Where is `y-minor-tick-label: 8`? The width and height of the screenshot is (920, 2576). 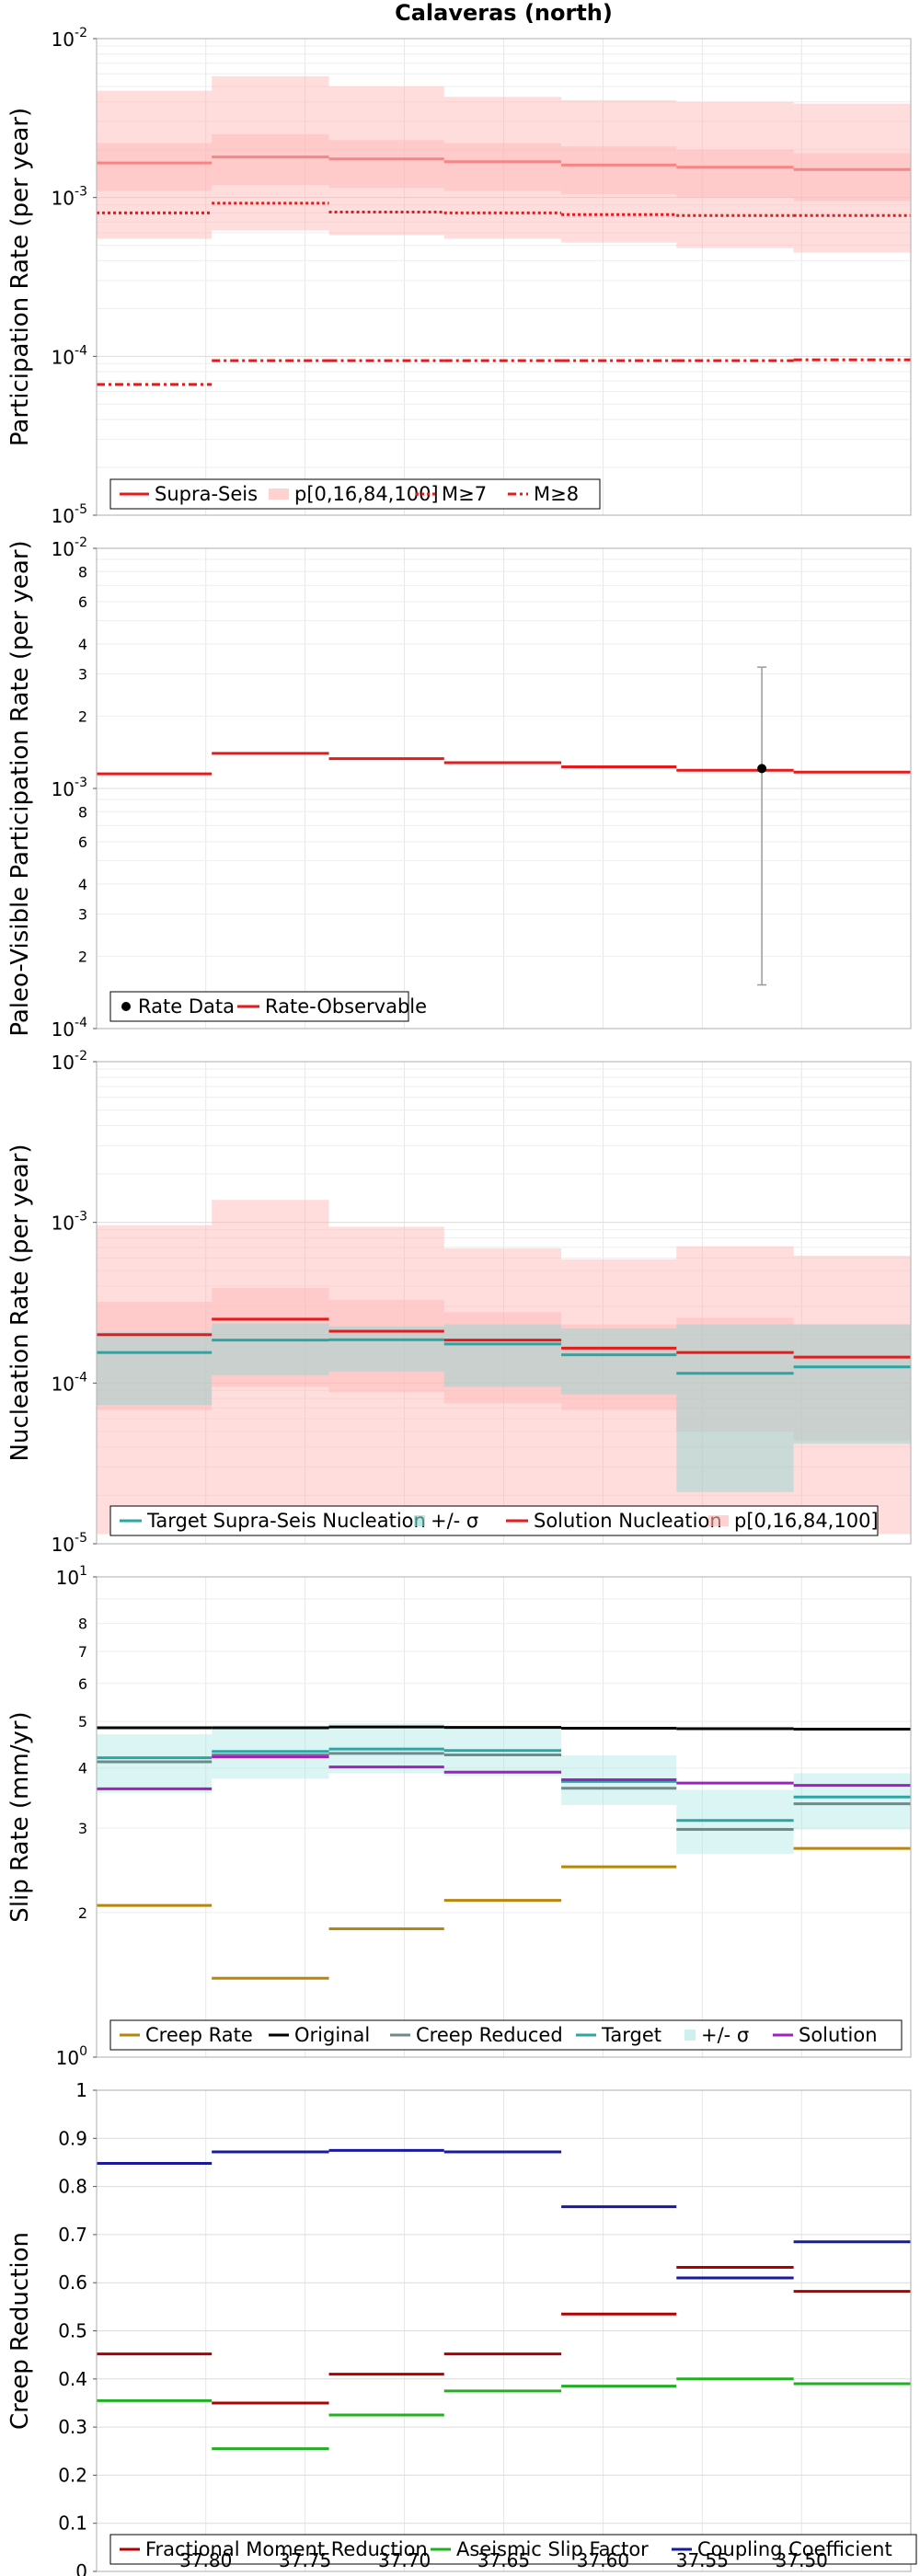 y-minor-tick-label: 8 is located at coordinates (82, 812).